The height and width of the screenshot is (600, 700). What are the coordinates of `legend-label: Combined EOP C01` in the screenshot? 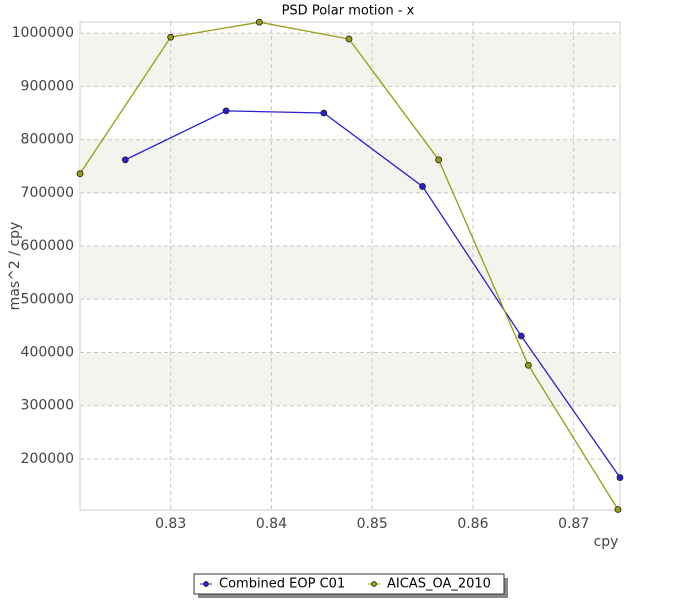 It's located at (282, 584).